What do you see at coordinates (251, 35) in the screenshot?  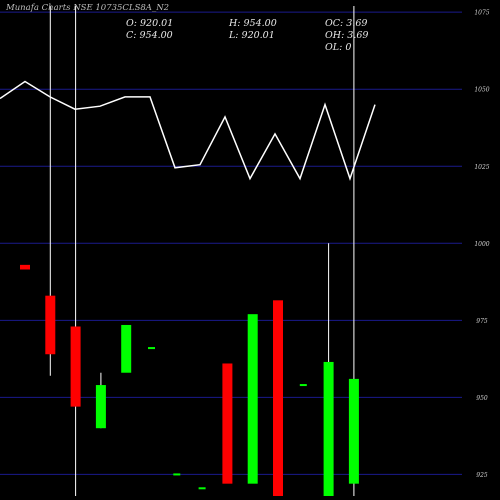 I see `low-value: L: 920.01` at bounding box center [251, 35].